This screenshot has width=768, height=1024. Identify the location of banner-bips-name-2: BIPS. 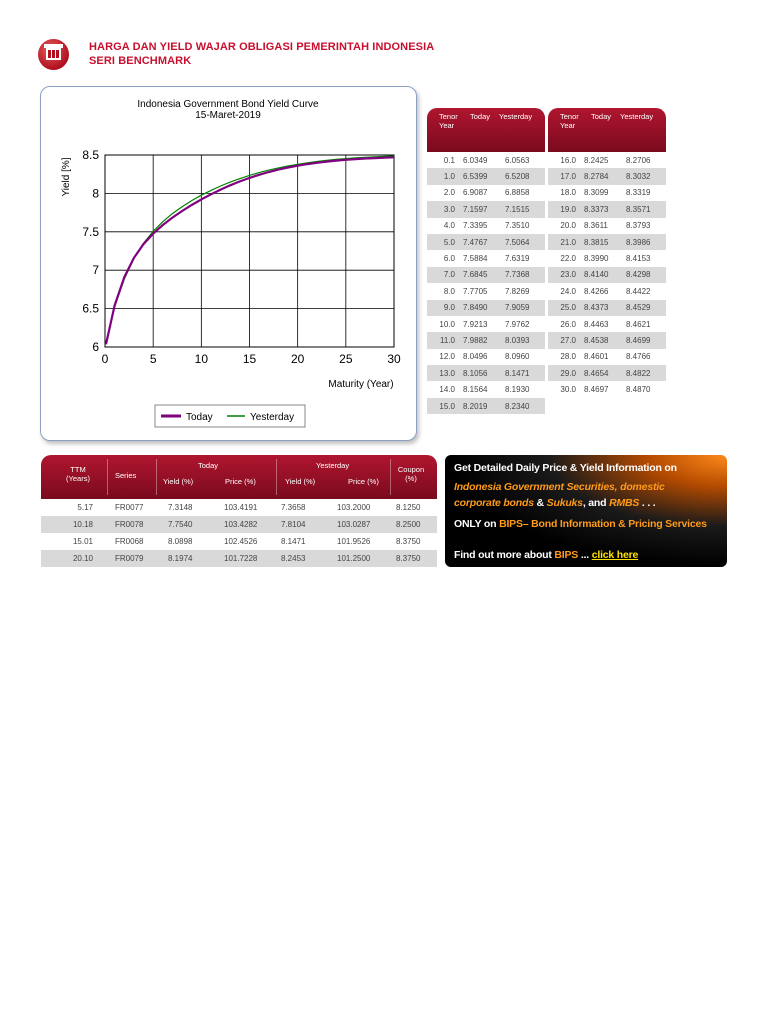
(566, 555).